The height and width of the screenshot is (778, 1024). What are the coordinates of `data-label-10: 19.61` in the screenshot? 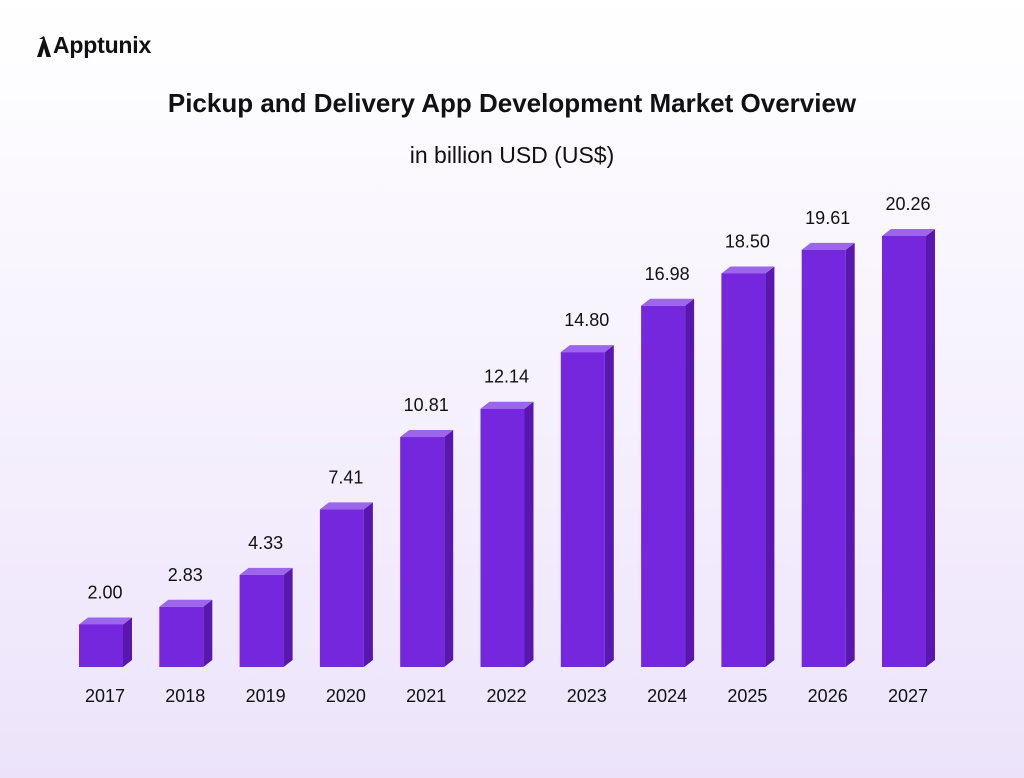 It's located at (827, 218).